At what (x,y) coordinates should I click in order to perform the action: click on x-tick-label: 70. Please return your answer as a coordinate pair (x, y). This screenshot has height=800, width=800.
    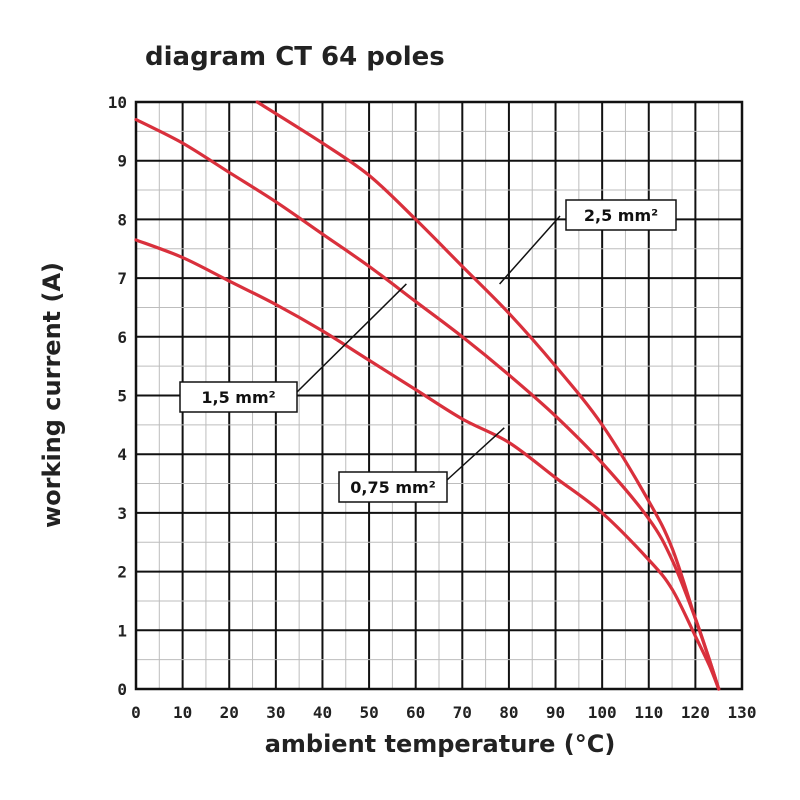
    Looking at the image, I should click on (462, 712).